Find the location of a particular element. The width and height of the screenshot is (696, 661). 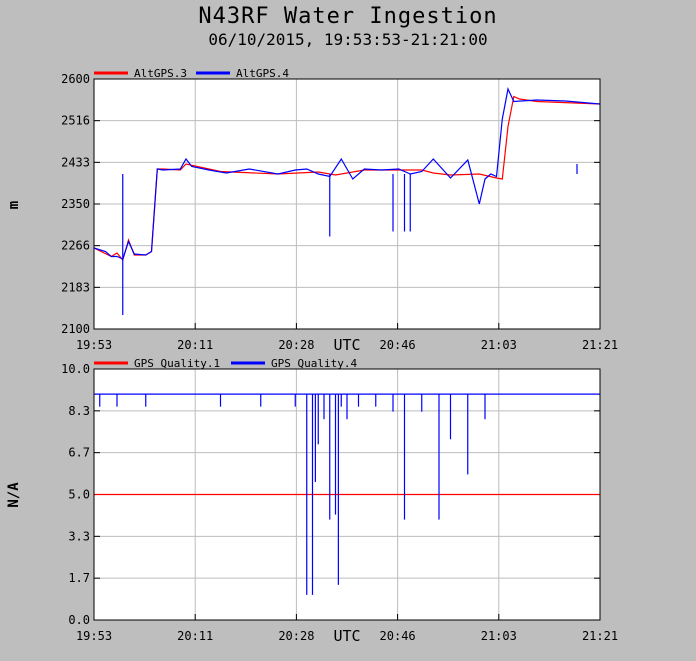

y-tick-label: 5.0 is located at coordinates (79, 495).